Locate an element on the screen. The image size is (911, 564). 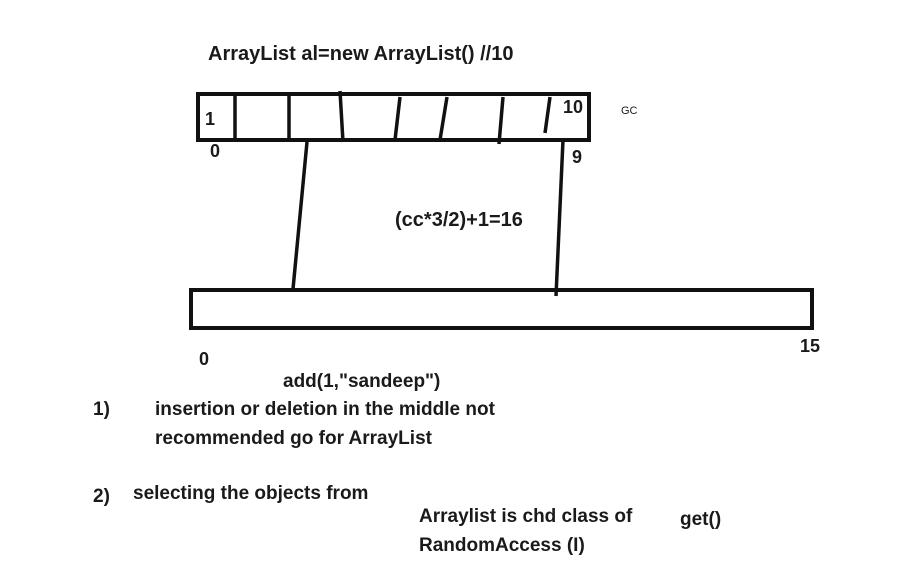
random-access-line: RandomAccess (I) is located at coordinates (502, 545).